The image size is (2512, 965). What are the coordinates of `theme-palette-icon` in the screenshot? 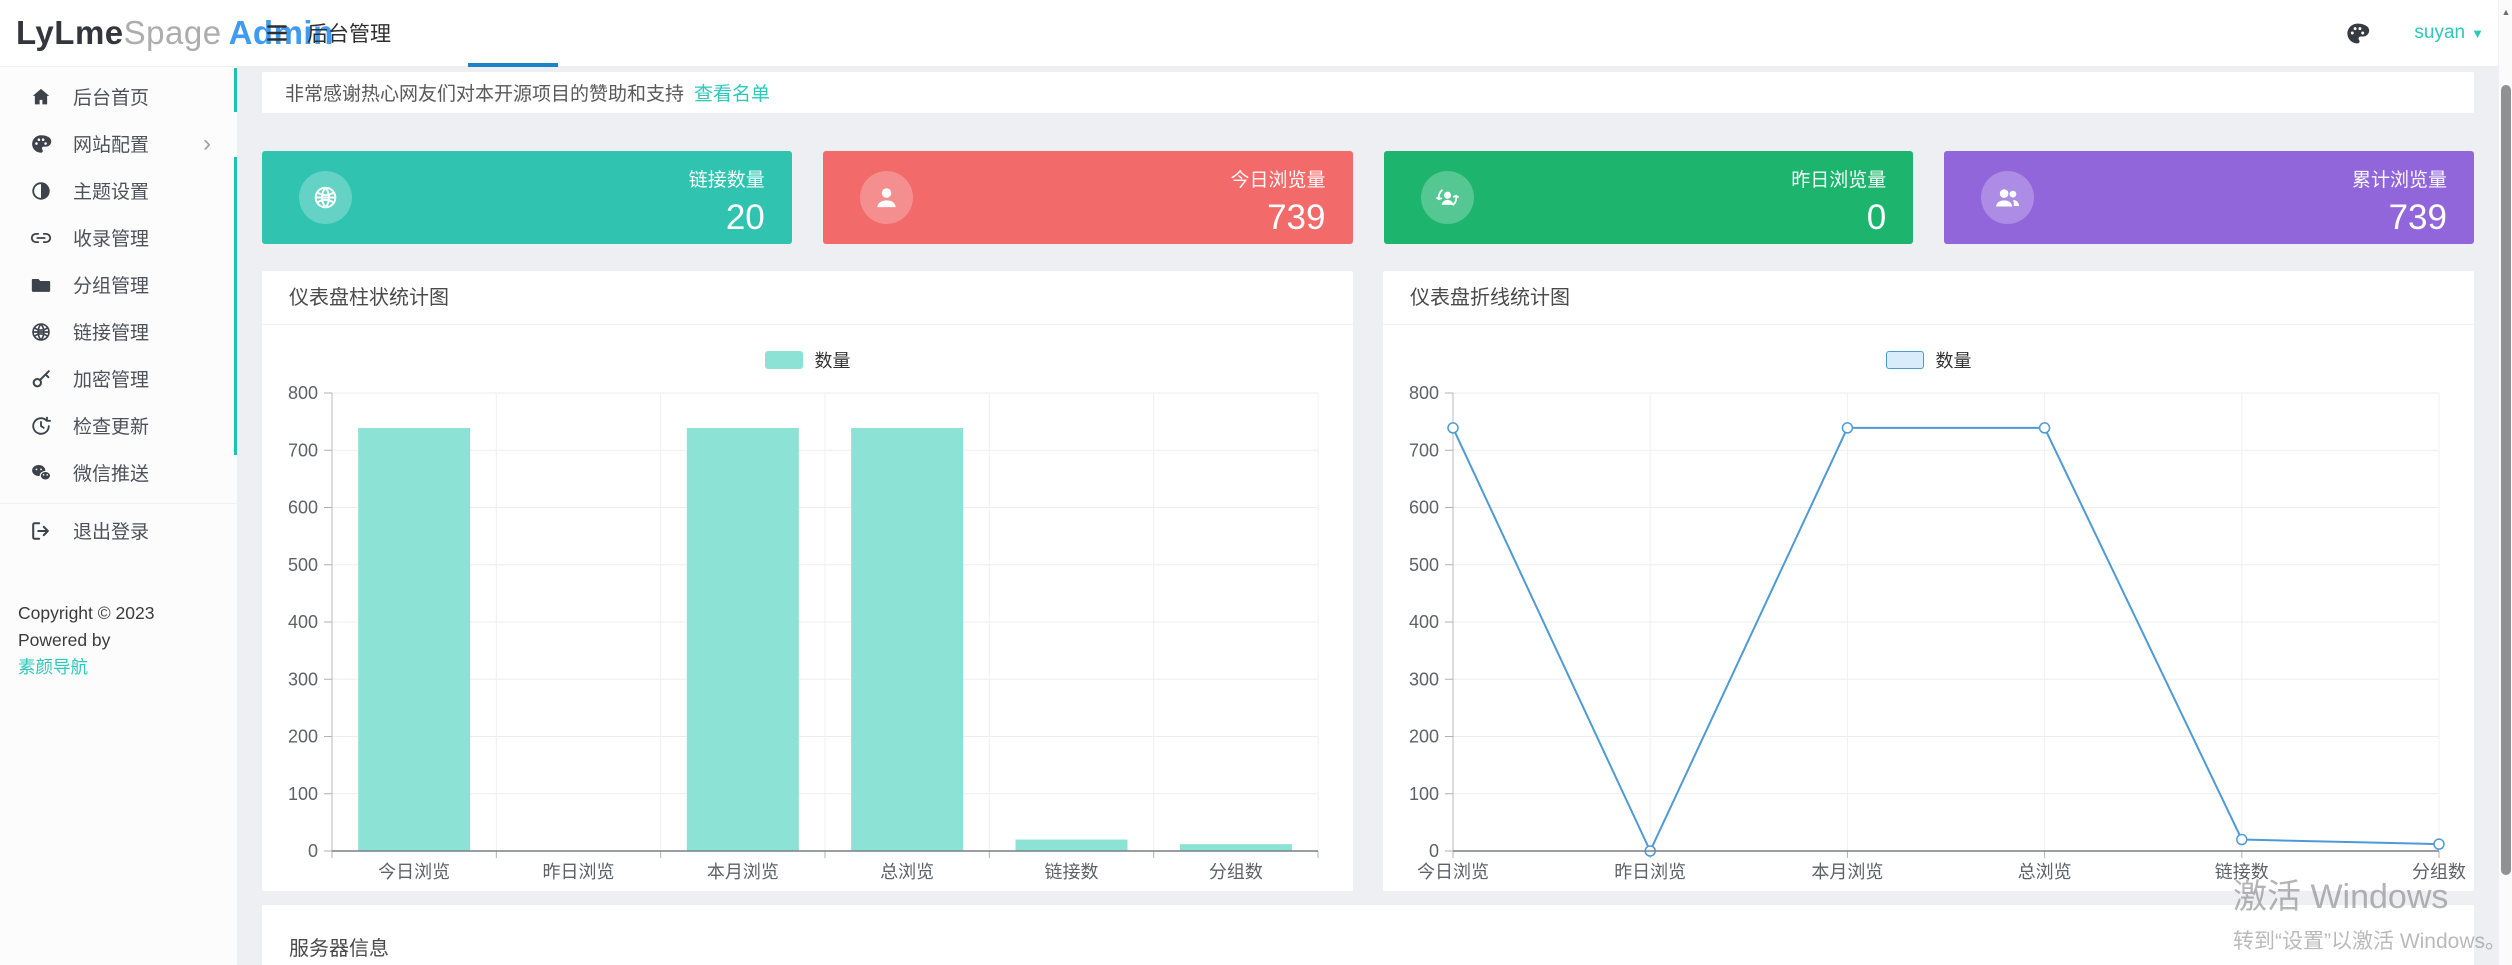 It's located at (2357, 33).